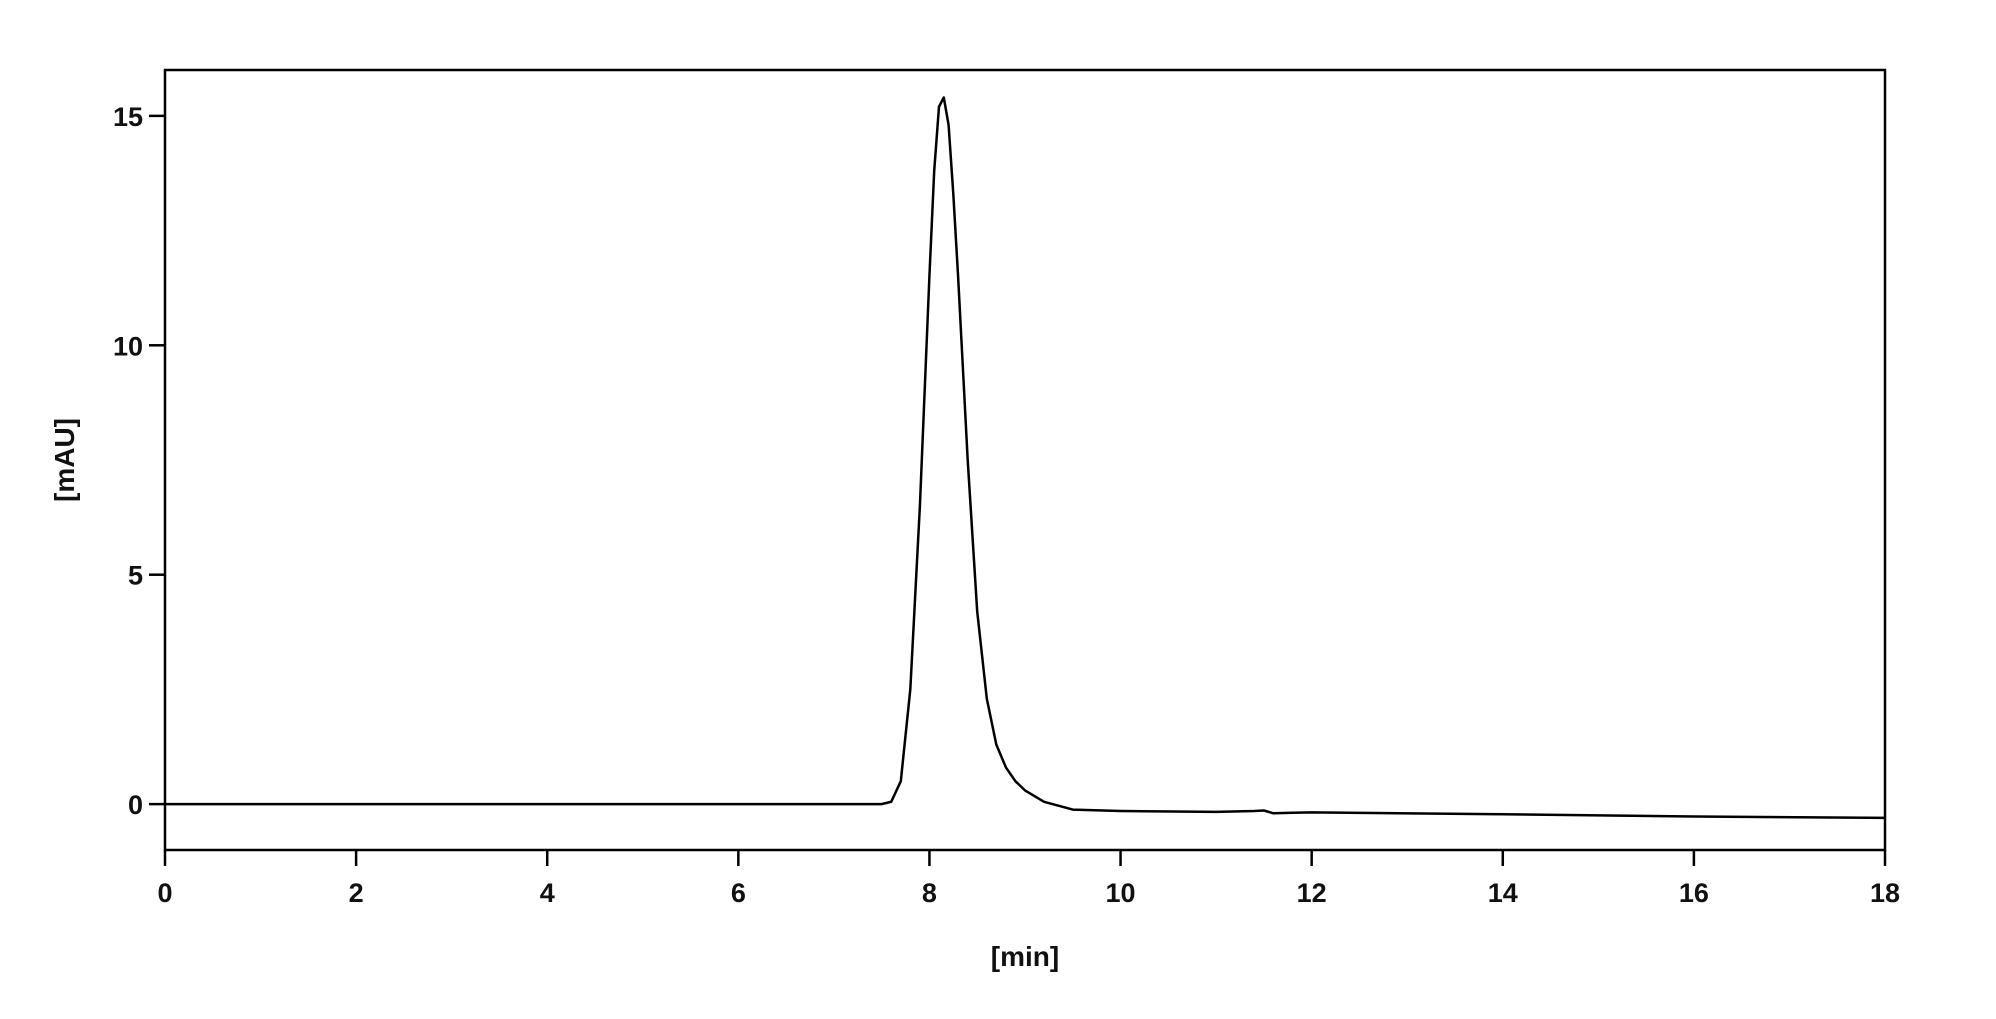  What do you see at coordinates (1312, 893) in the screenshot?
I see `x-tick-label: 12` at bounding box center [1312, 893].